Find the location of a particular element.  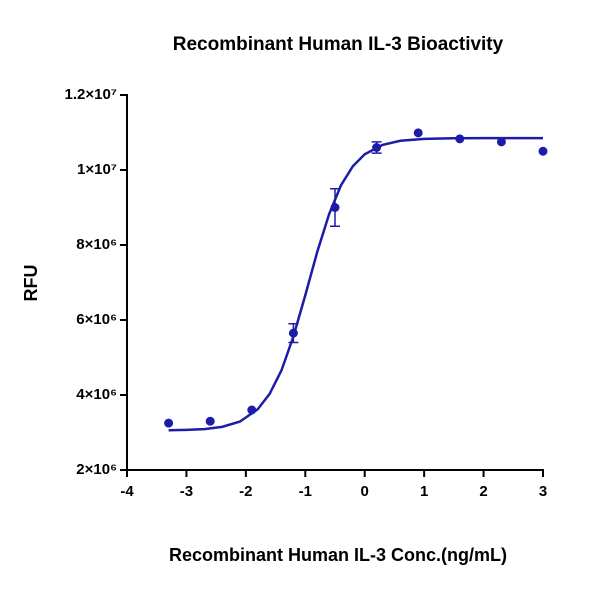

x-axis-label: Recombinant Human IL-3 Conc.(ng/mL) is located at coordinates (338, 555).